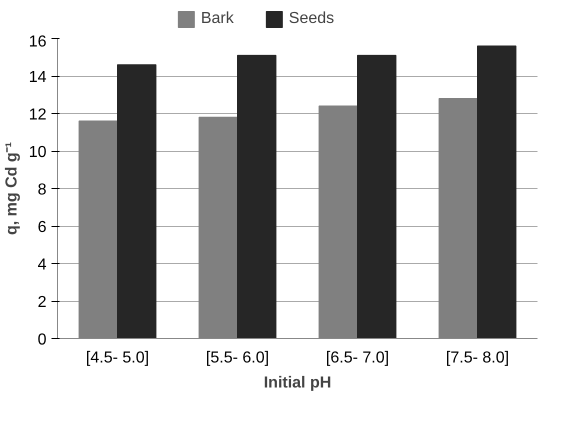 The width and height of the screenshot is (579, 423). What do you see at coordinates (37, 42) in the screenshot?
I see `y-tick-label: 16` at bounding box center [37, 42].